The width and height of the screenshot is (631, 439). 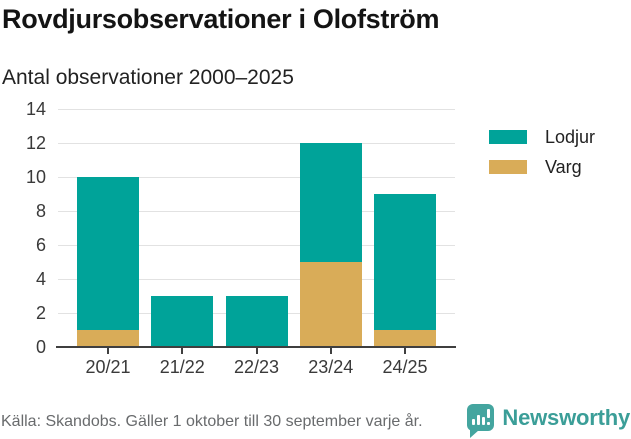 I want to click on y-tick-label-12: 12, so click(x=35, y=143).